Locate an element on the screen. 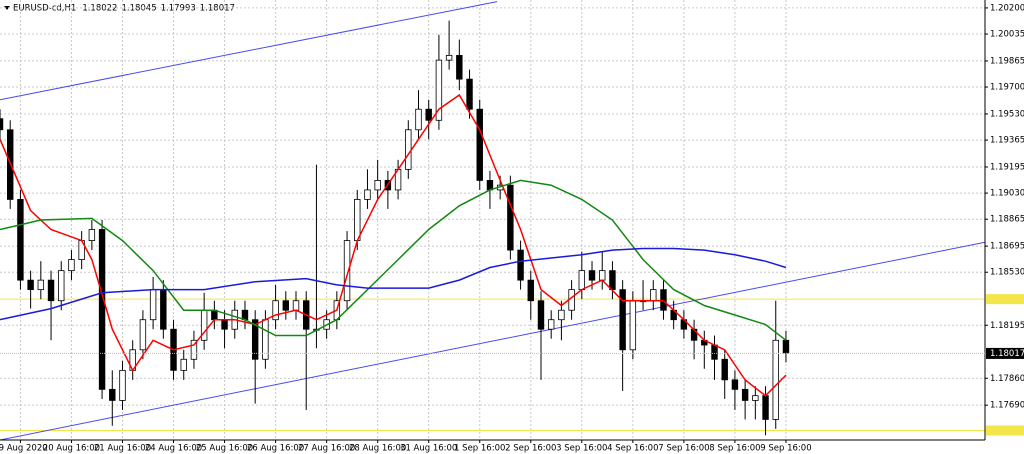 Image resolution: width=1024 pixels, height=454 pixels. header-value: 1.18017 is located at coordinates (217, 9).